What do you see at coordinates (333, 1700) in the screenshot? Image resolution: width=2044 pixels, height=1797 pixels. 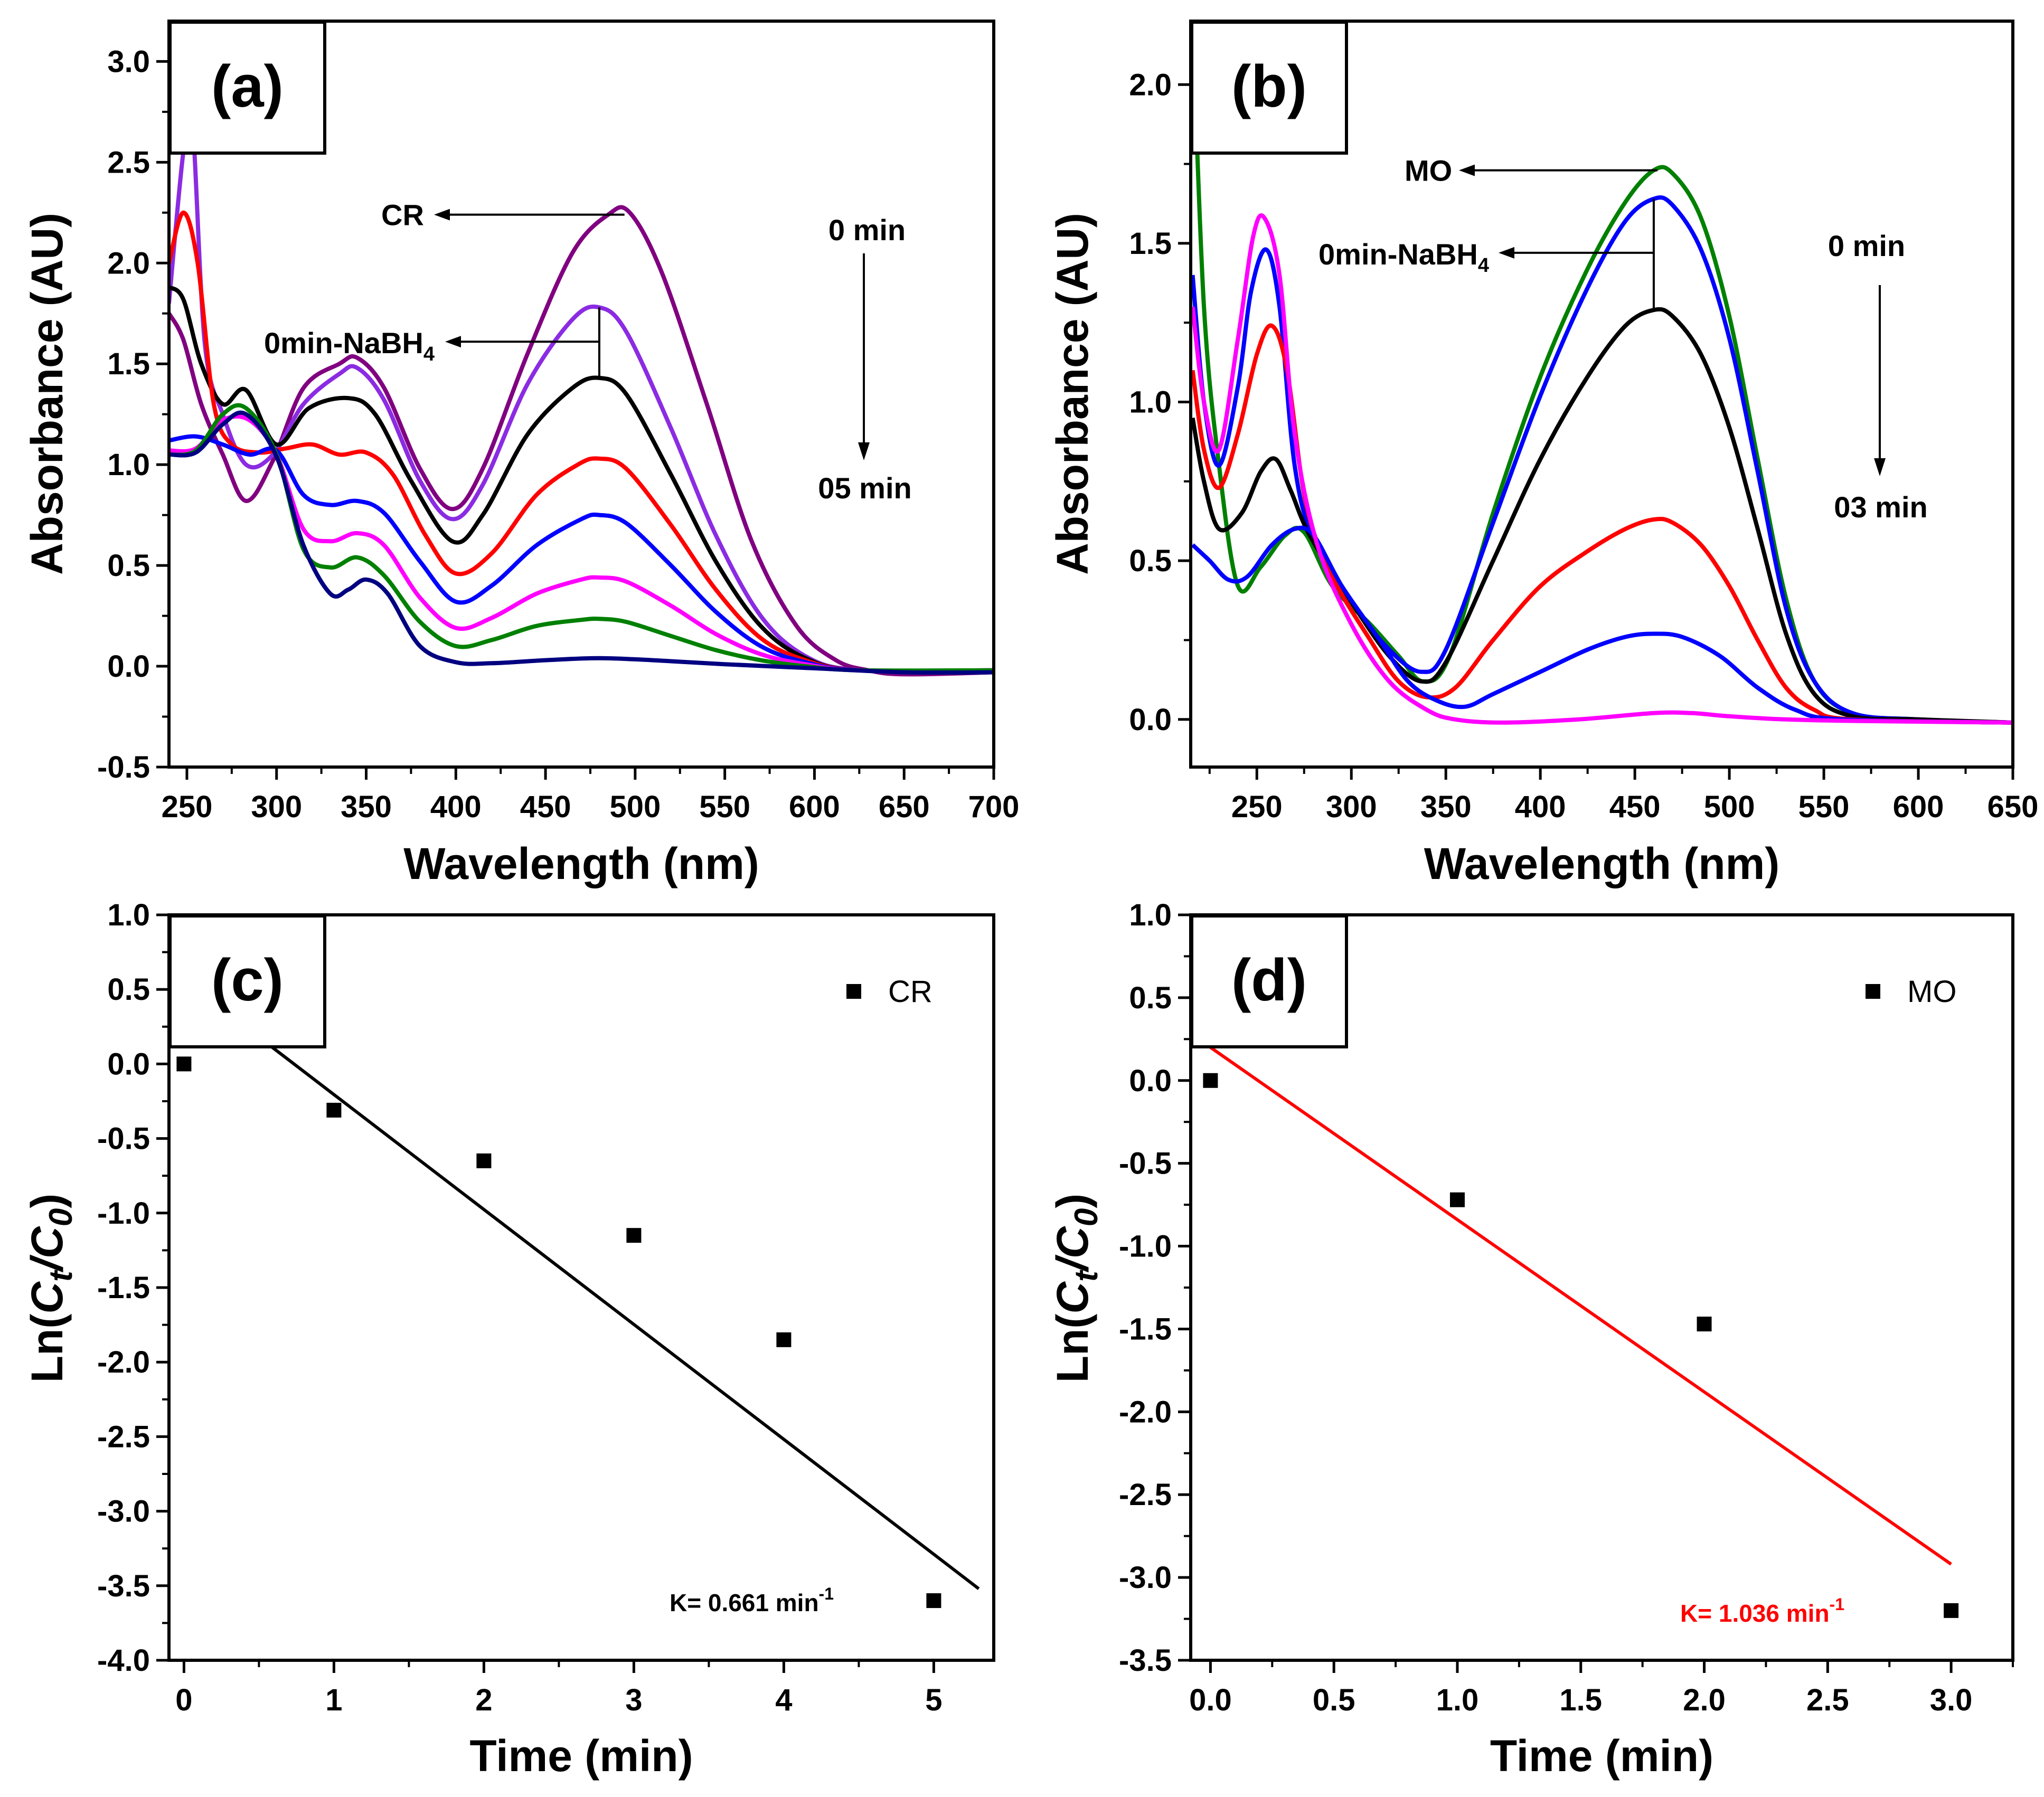 I see `x-tick-label: 1` at bounding box center [333, 1700].